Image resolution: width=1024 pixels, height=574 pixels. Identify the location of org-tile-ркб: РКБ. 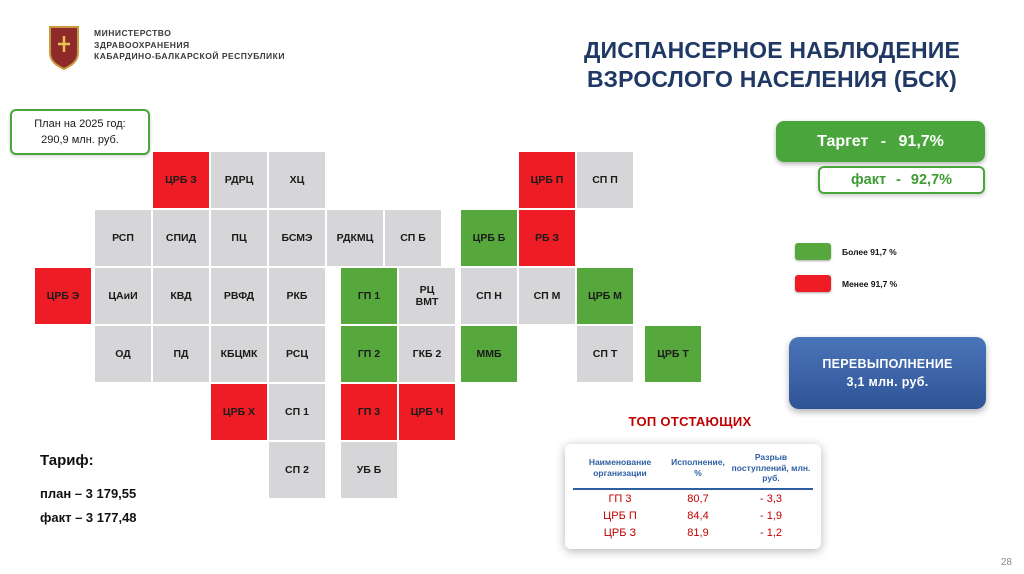
(297, 296).